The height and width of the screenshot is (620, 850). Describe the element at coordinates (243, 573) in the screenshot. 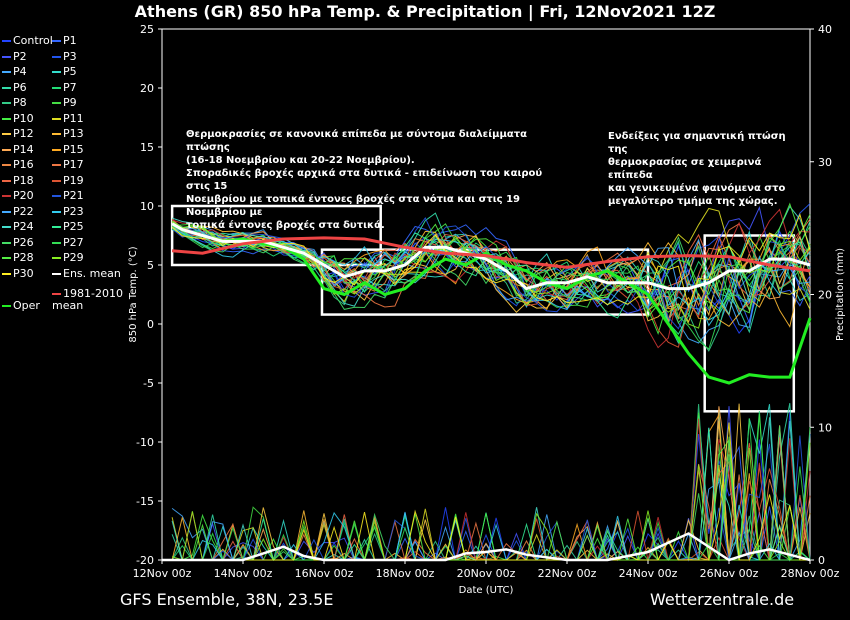

I see `x-tick-label: 14Nov 00z` at that location.